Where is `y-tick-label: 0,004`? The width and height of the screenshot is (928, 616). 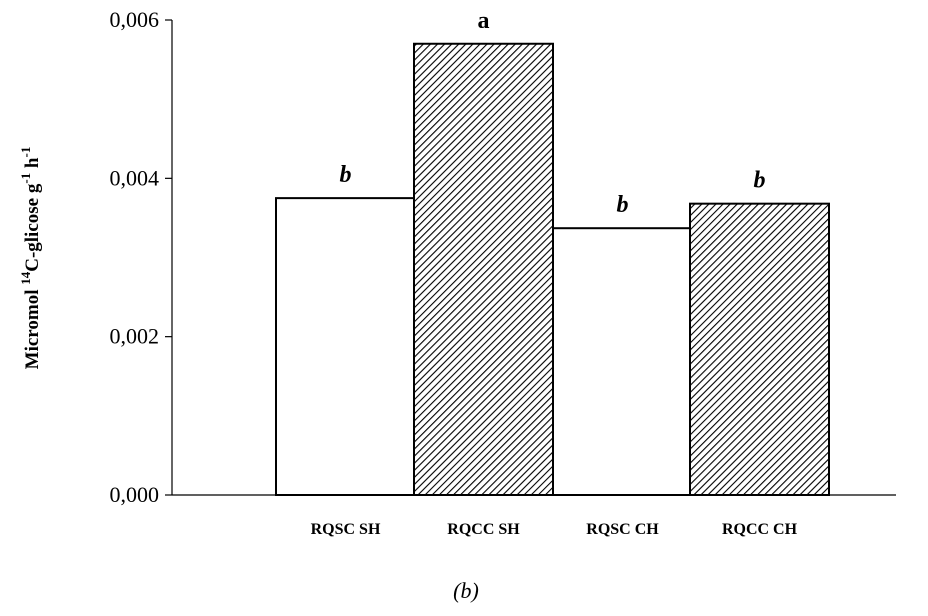 y-tick-label: 0,004 is located at coordinates (135, 177).